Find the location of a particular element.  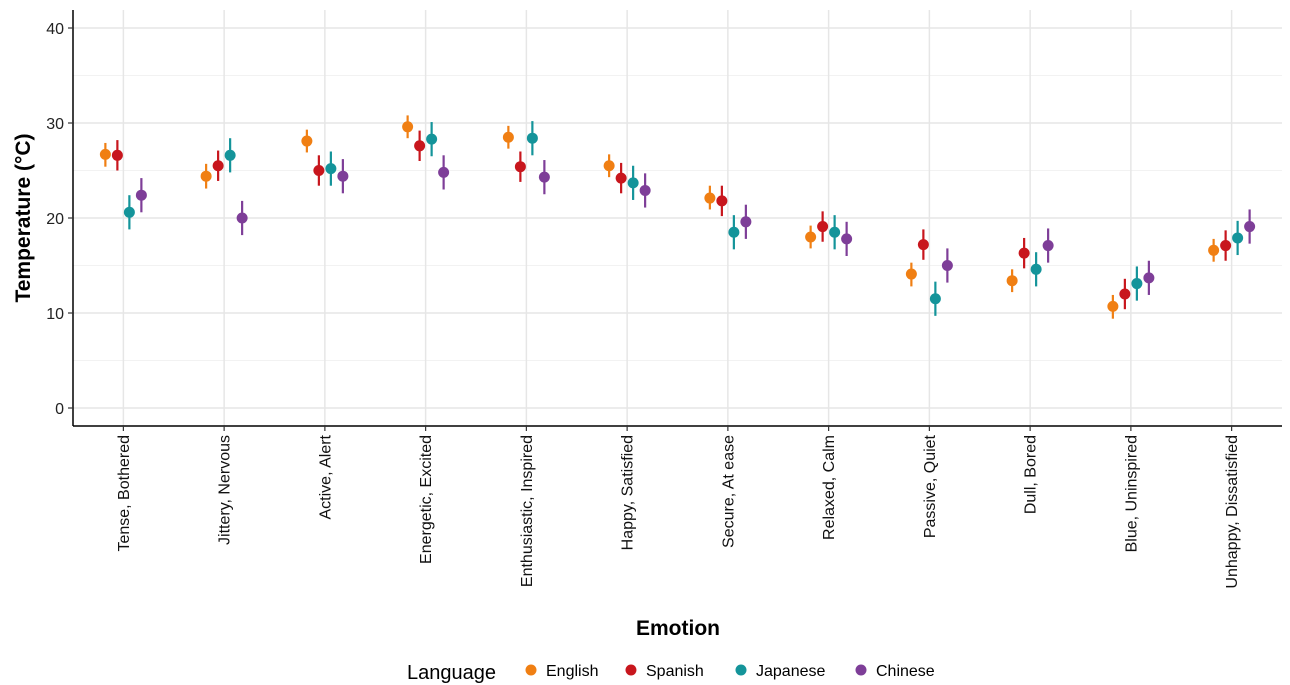

legend-label-japanese: Japanese is located at coordinates (790, 671).